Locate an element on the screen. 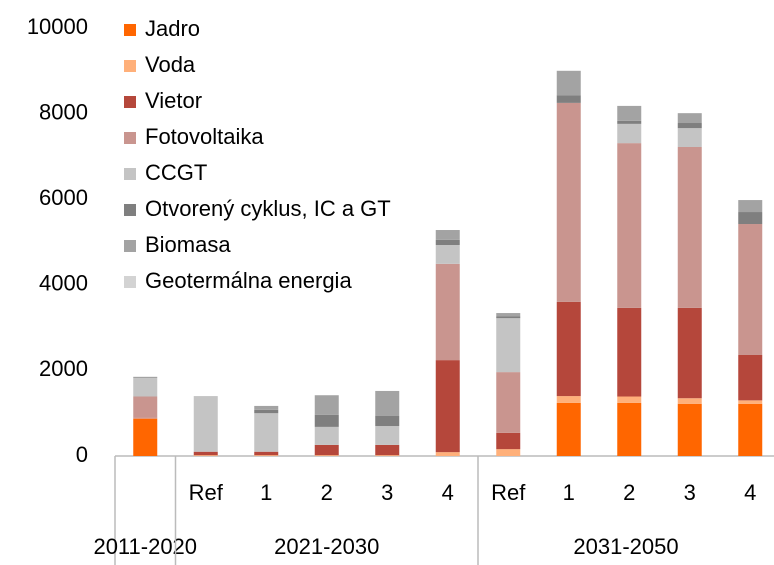  legend-label: Geotermálna energia is located at coordinates (248, 280).